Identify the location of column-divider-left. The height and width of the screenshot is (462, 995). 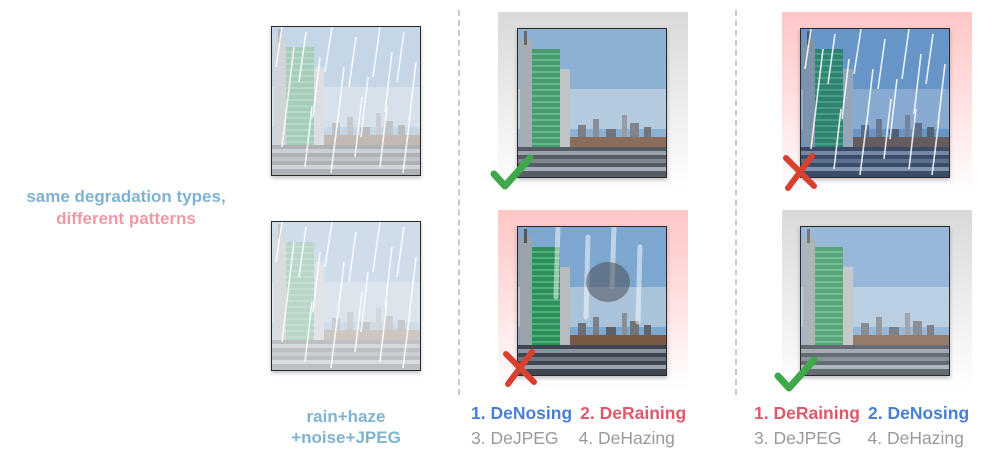
(459, 202).